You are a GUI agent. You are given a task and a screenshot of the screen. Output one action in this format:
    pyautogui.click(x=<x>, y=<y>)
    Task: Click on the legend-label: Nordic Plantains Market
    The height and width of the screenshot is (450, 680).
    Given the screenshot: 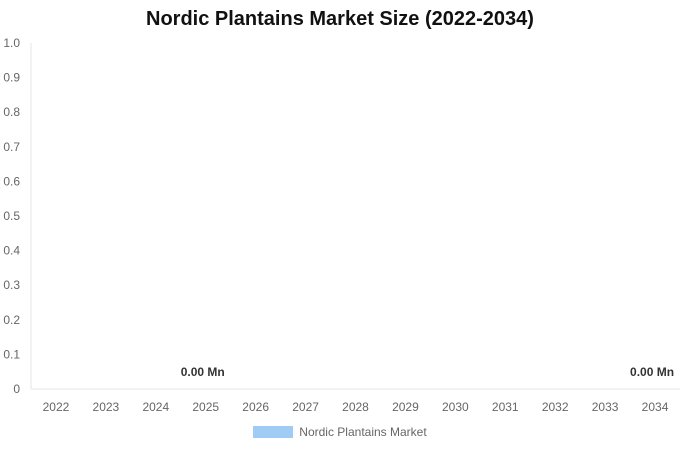 What is the action you would take?
    pyautogui.click(x=363, y=432)
    